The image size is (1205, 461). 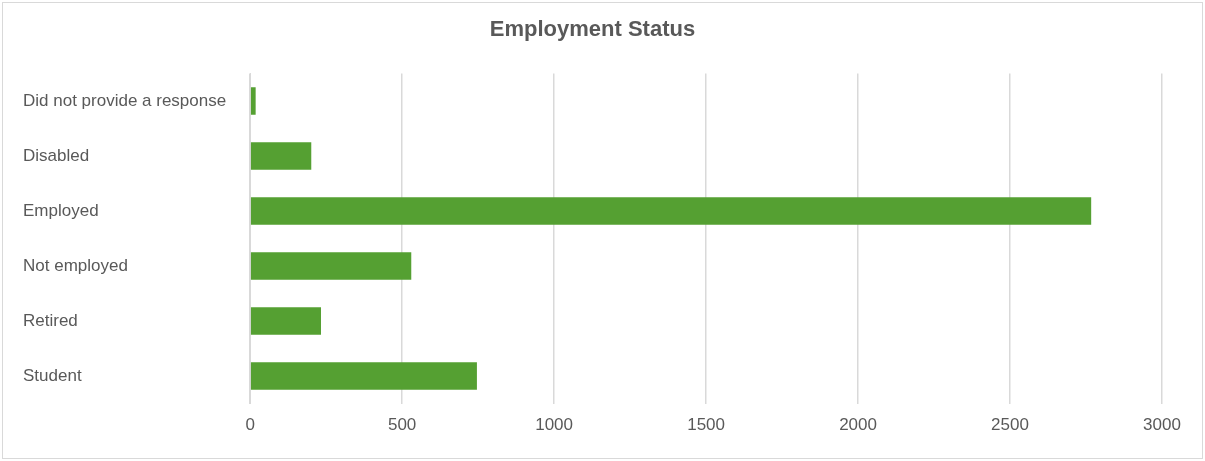 What do you see at coordinates (1010, 425) in the screenshot?
I see `x-tick-label: 2500` at bounding box center [1010, 425].